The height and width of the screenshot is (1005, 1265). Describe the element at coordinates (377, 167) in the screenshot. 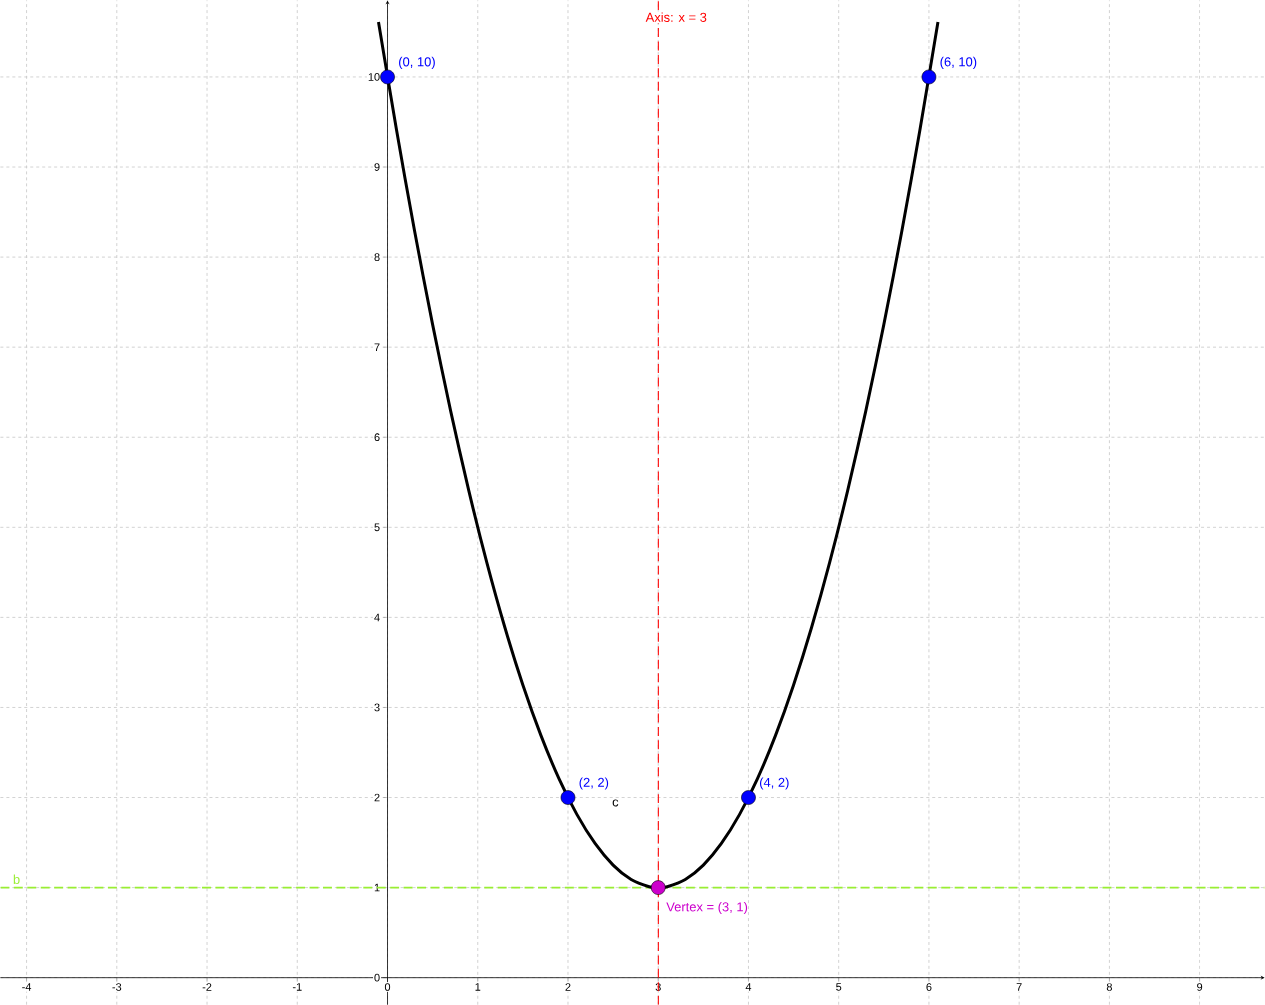

I see `y-tick-label: 9` at that location.